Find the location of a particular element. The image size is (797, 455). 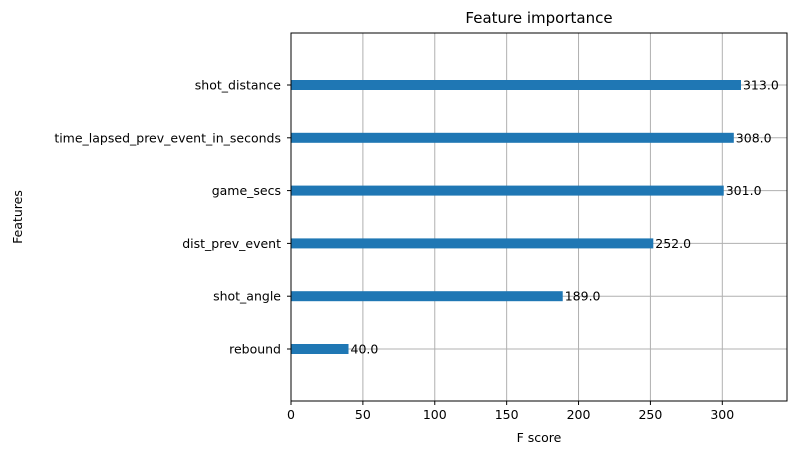

x-axis-ticks: 0 50 100 150 200 250 300 is located at coordinates (510, 411).